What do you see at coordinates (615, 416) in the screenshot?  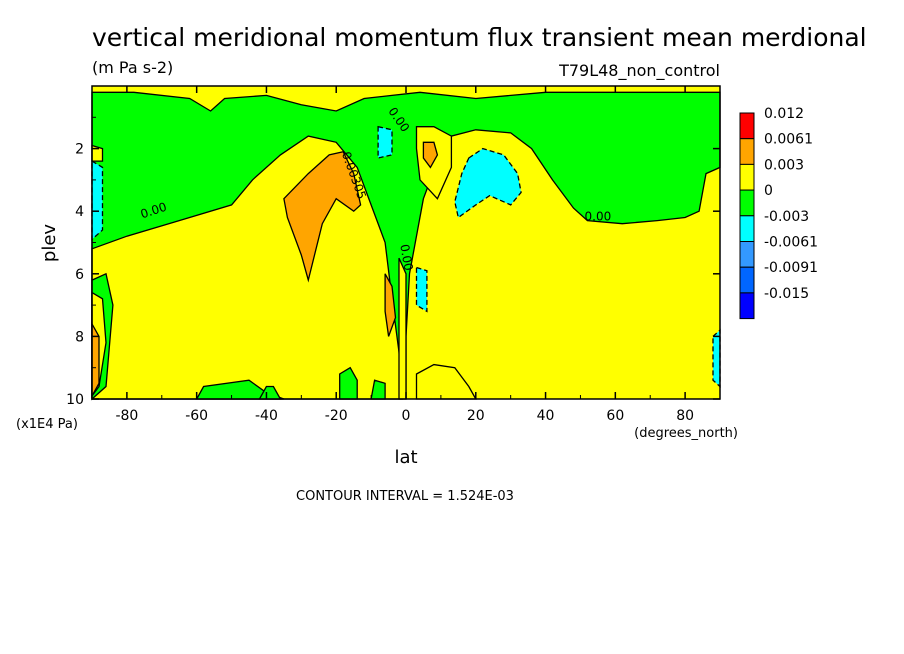 I see `x-tick-label: 60` at bounding box center [615, 416].